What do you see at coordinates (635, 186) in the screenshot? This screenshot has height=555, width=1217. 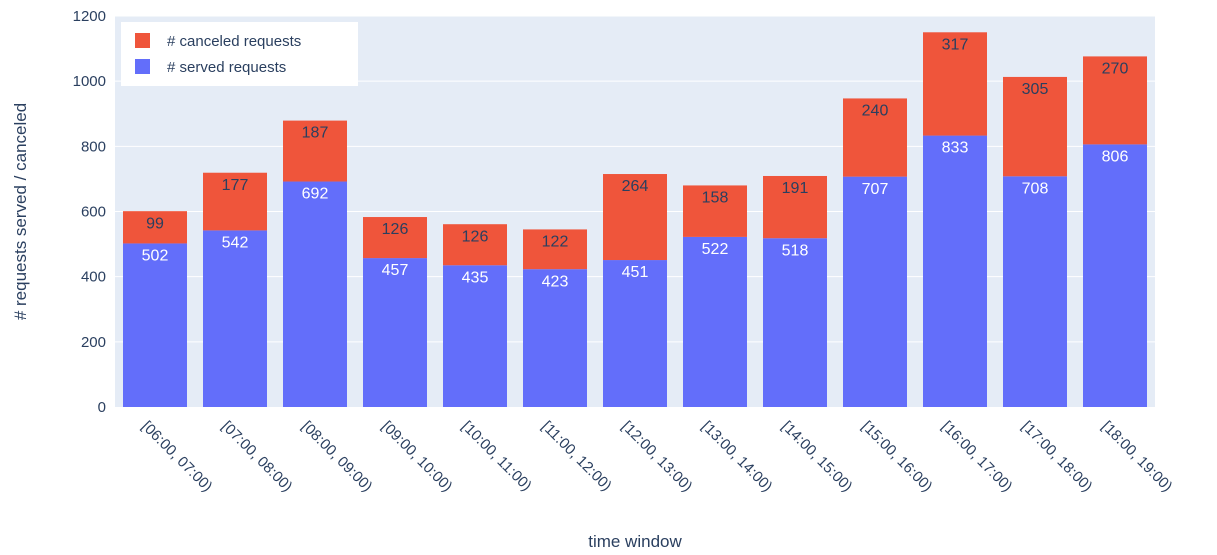 I see `bar-label-canceled: 264` at bounding box center [635, 186].